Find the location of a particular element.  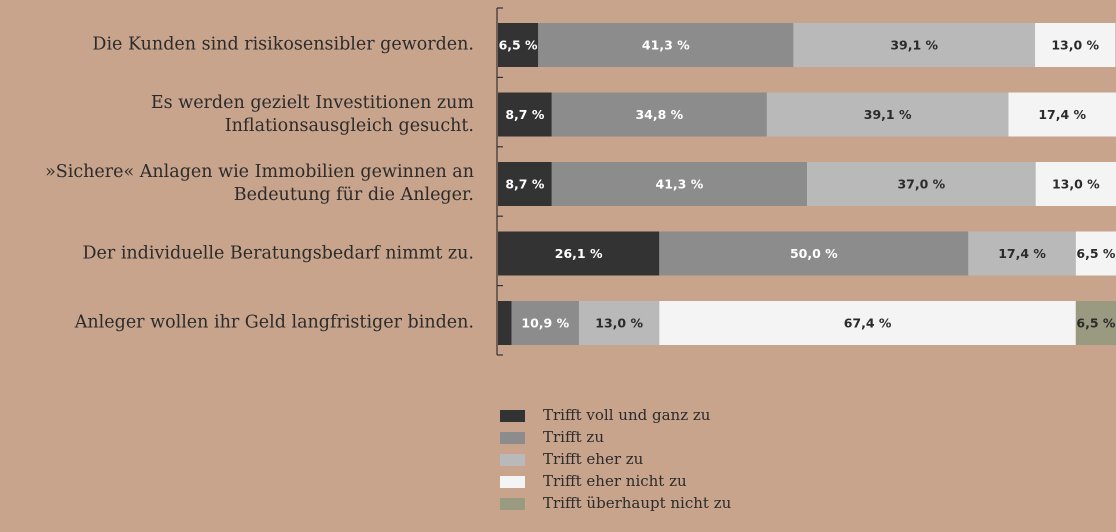

legend-label: Trifft überhaupt nicht zu is located at coordinates (637, 503).